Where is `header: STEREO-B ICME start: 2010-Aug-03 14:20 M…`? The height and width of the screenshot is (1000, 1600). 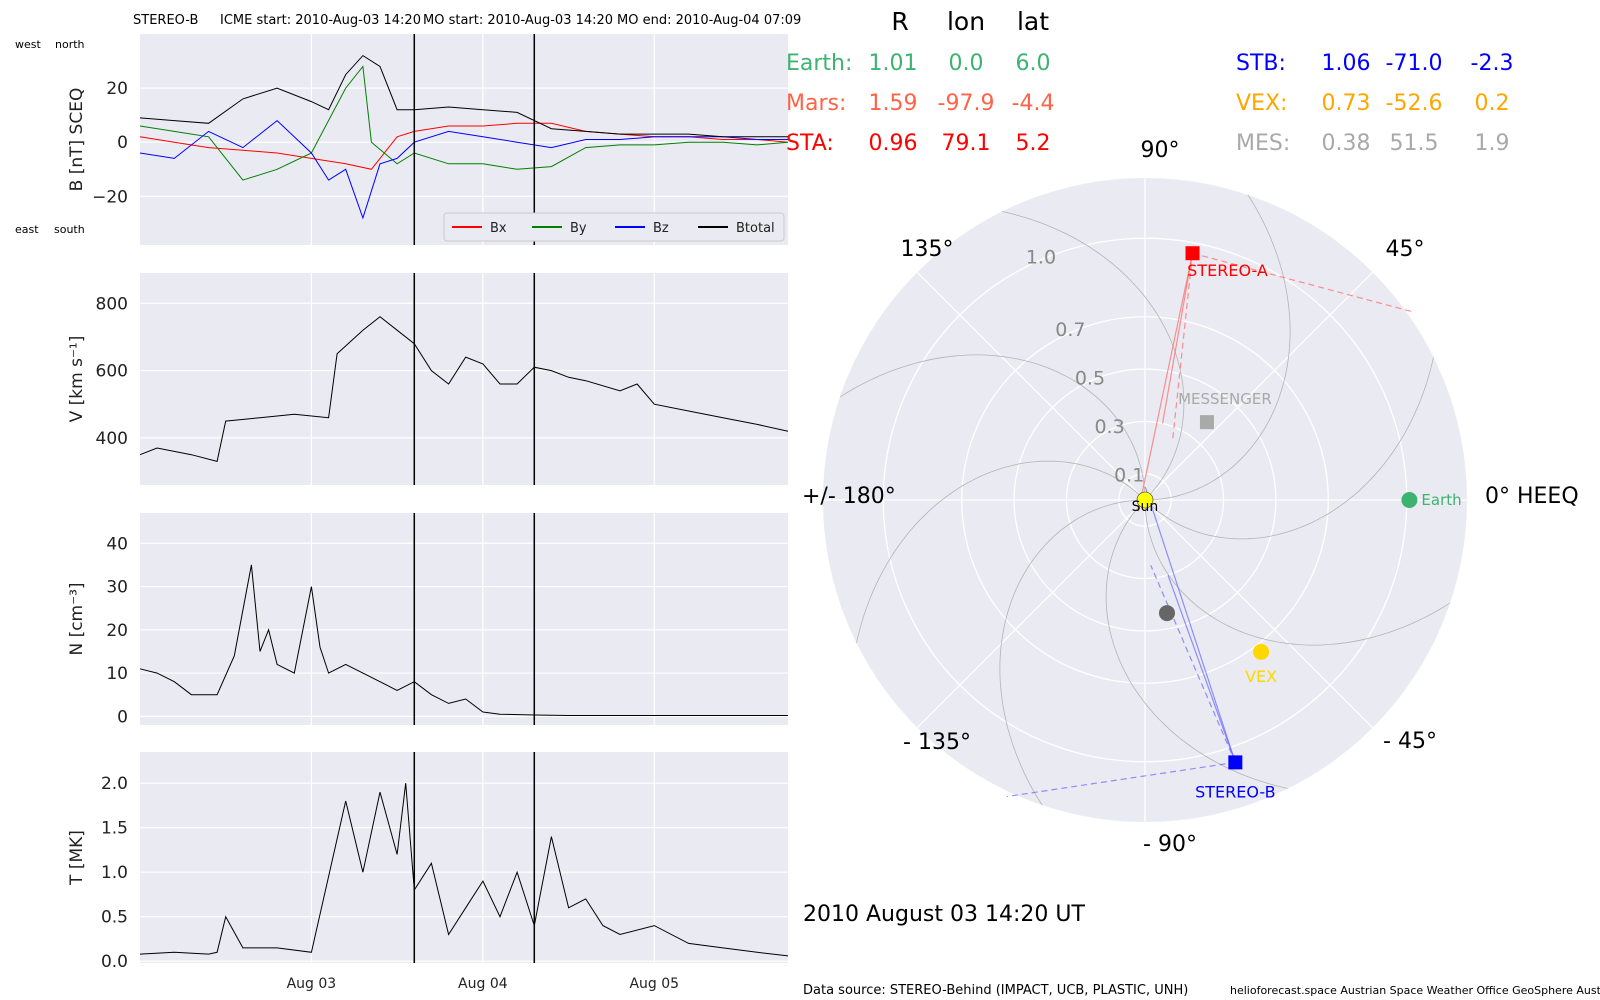
header: STEREO-B ICME start: 2010-Aug-03 14:20 M… is located at coordinates (467, 20).